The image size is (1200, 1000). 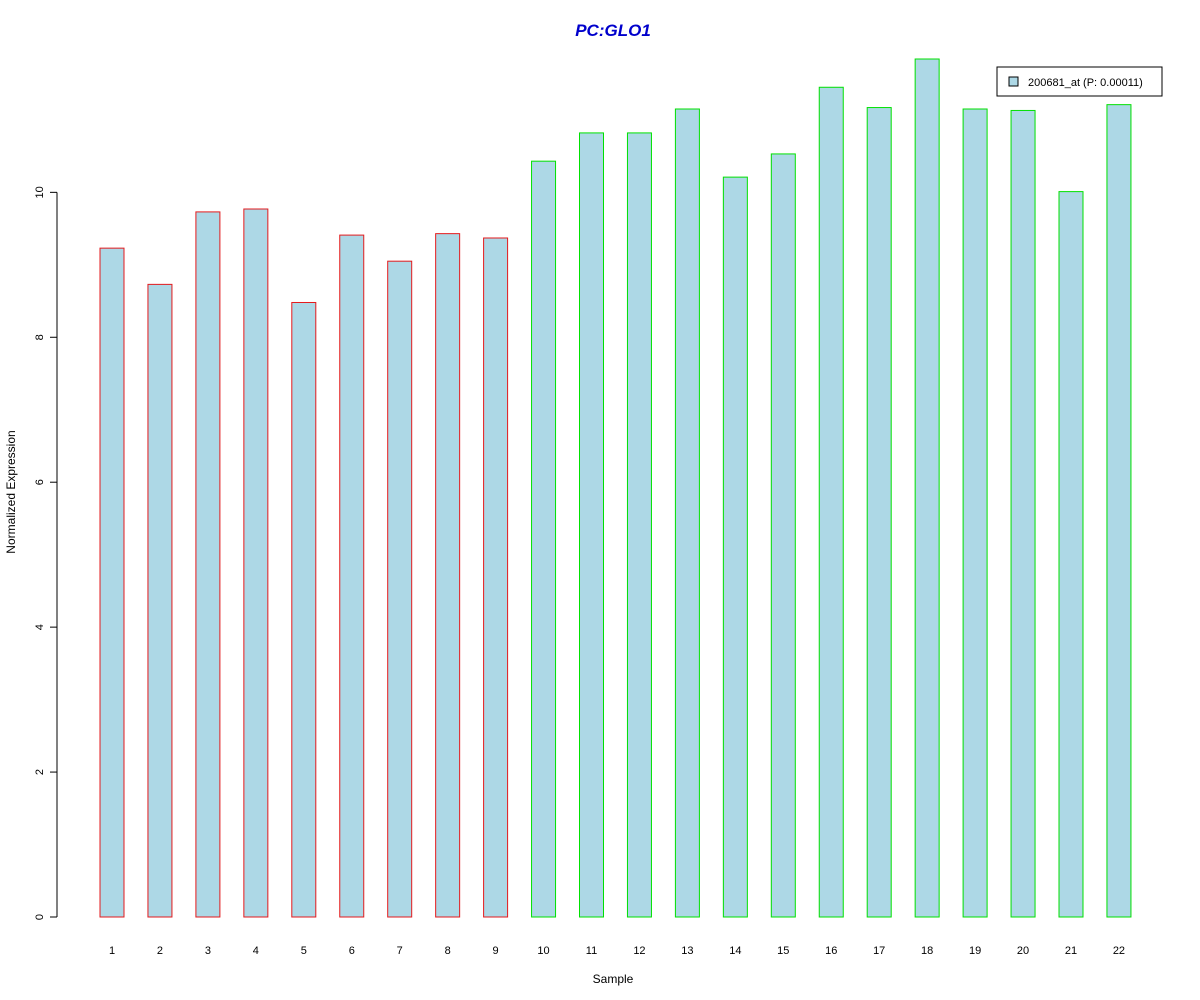 What do you see at coordinates (1119, 951) in the screenshot?
I see `x-tick-label: 22` at bounding box center [1119, 951].